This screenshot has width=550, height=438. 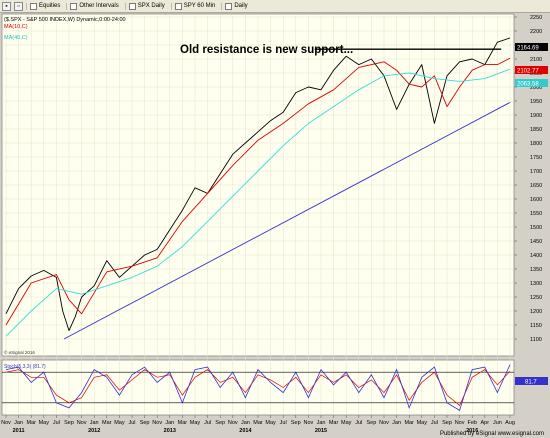 What do you see at coordinates (528, 85) in the screenshot?
I see `ma40-badge-text: 2063.58` at bounding box center [528, 85].